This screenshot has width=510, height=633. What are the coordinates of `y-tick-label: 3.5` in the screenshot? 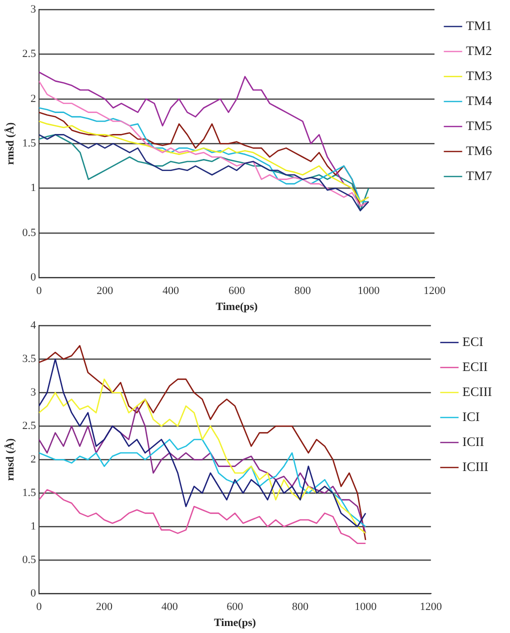 It's located at (29, 358).